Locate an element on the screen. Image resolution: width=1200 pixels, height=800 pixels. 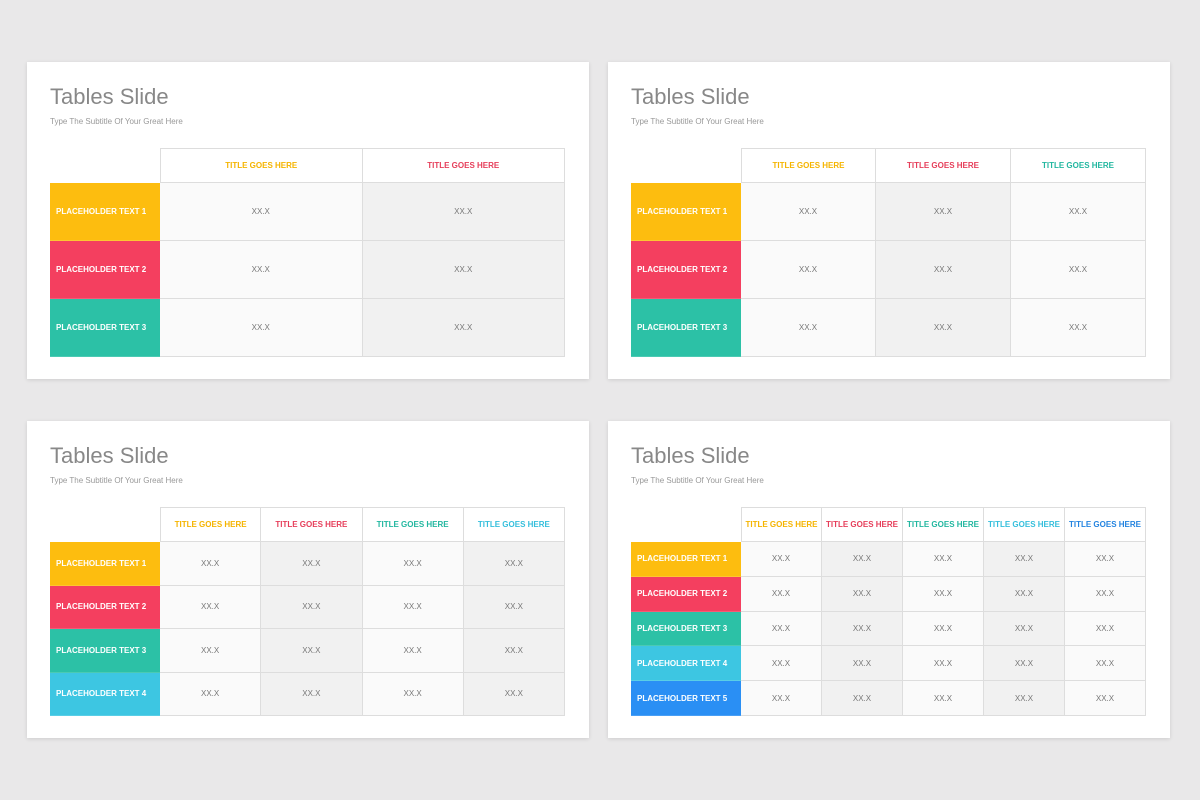
row-label: PLACEHOLDER TEXT 5 is located at coordinates (686, 698).